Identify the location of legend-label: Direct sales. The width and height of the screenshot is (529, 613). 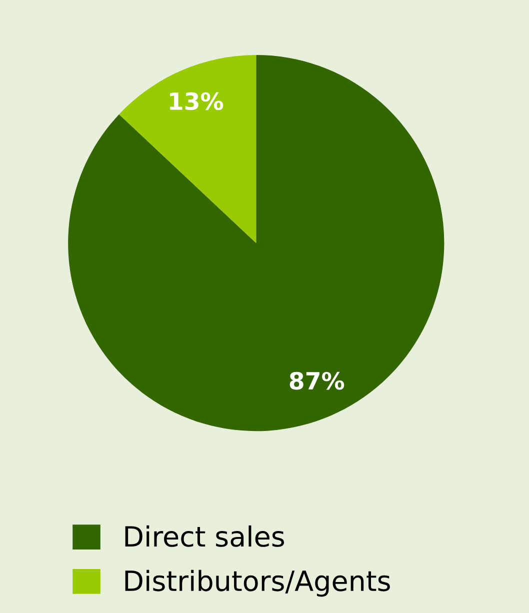
(204, 536).